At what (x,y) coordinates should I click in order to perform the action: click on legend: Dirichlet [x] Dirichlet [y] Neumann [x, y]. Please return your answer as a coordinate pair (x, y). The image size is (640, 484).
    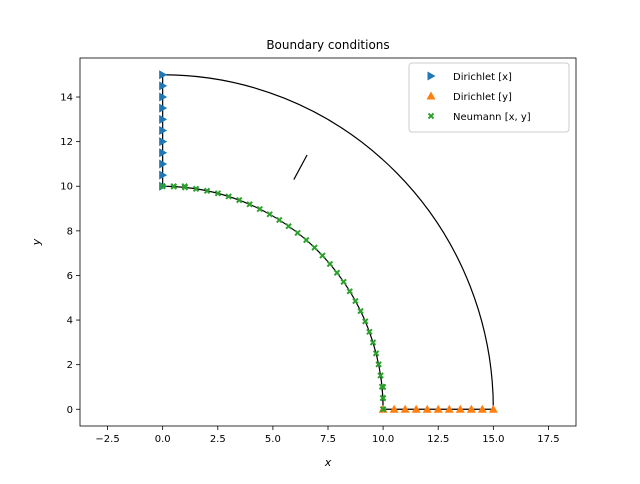
    Looking at the image, I should click on (489, 97).